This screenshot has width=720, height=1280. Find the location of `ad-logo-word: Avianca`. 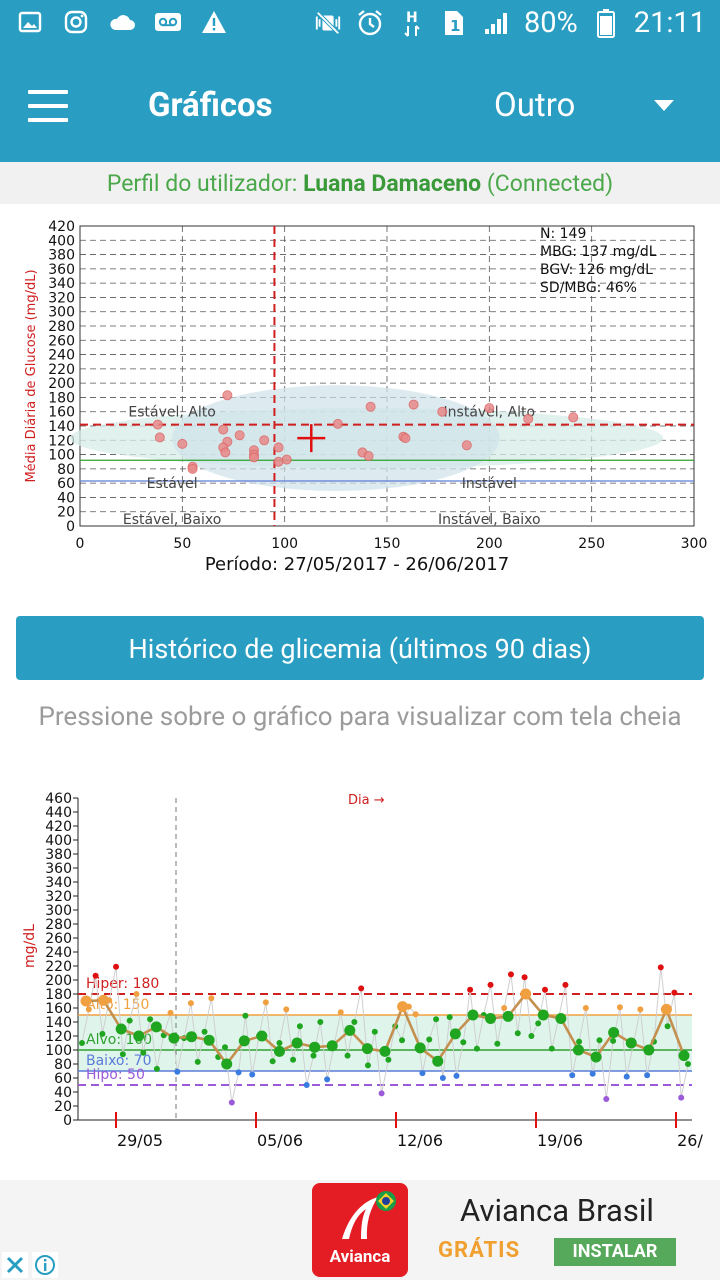

ad-logo-word: Avianca is located at coordinates (360, 1257).